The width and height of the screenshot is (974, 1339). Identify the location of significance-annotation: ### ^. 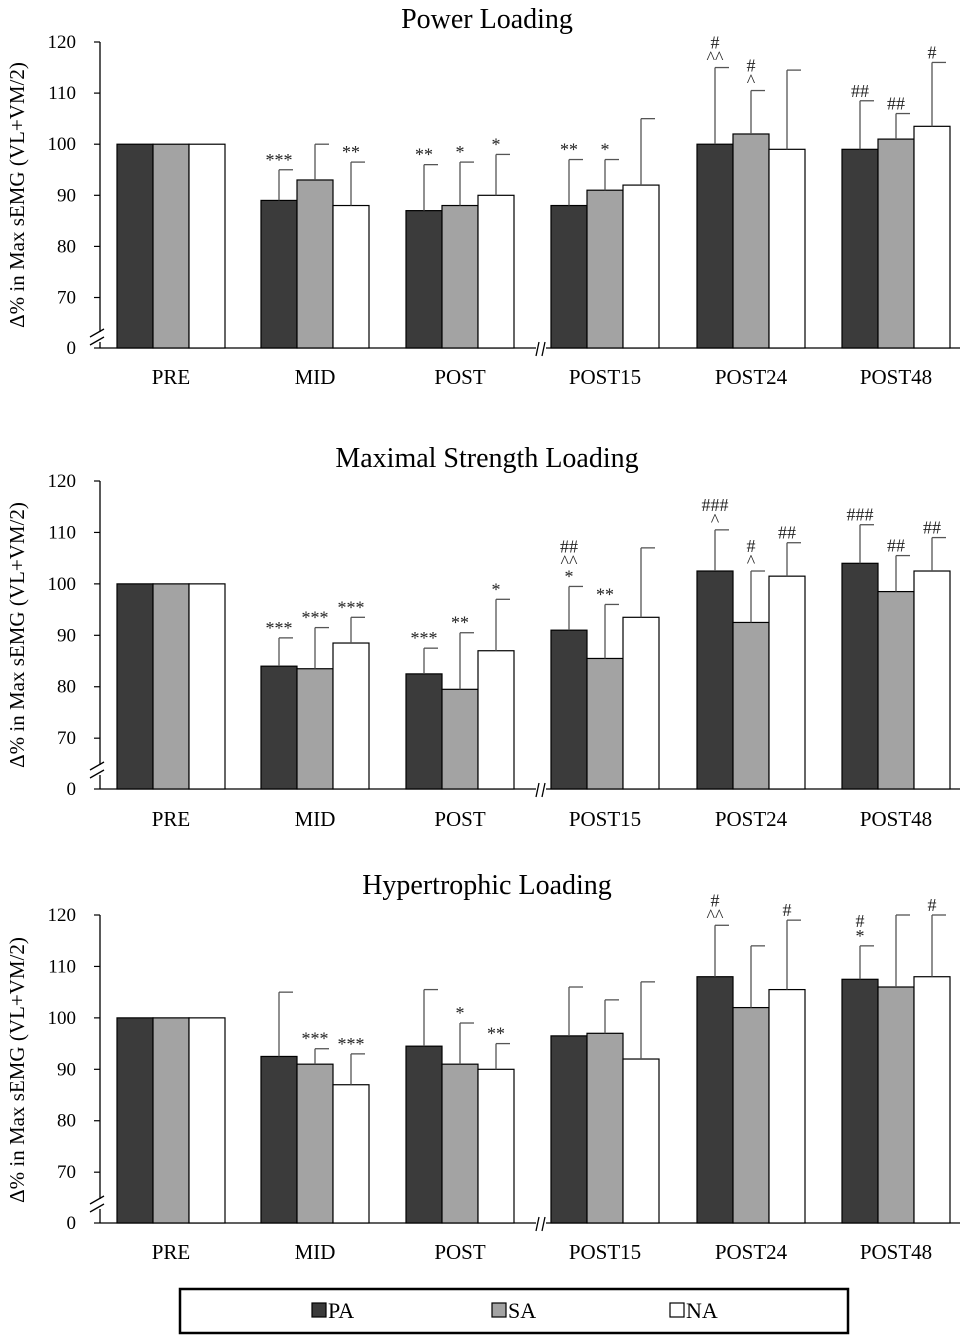
(715, 512).